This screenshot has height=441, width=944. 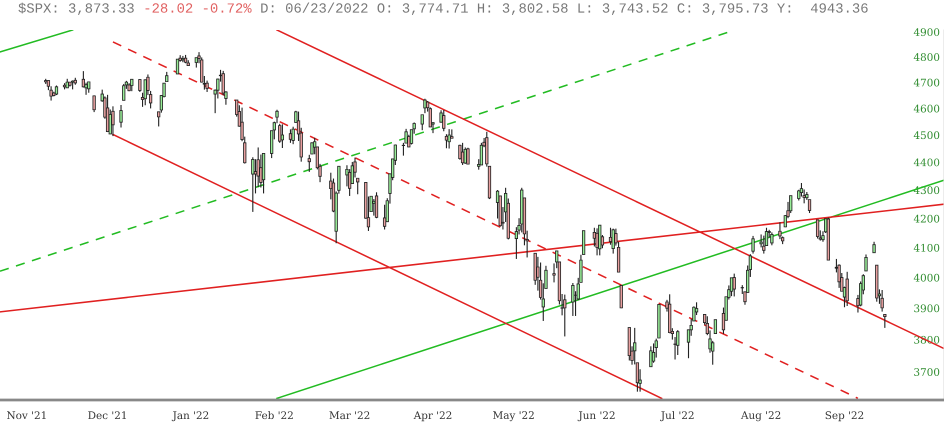 What do you see at coordinates (927, 248) in the screenshot?
I see `y-tick-label: 4100` at bounding box center [927, 248].